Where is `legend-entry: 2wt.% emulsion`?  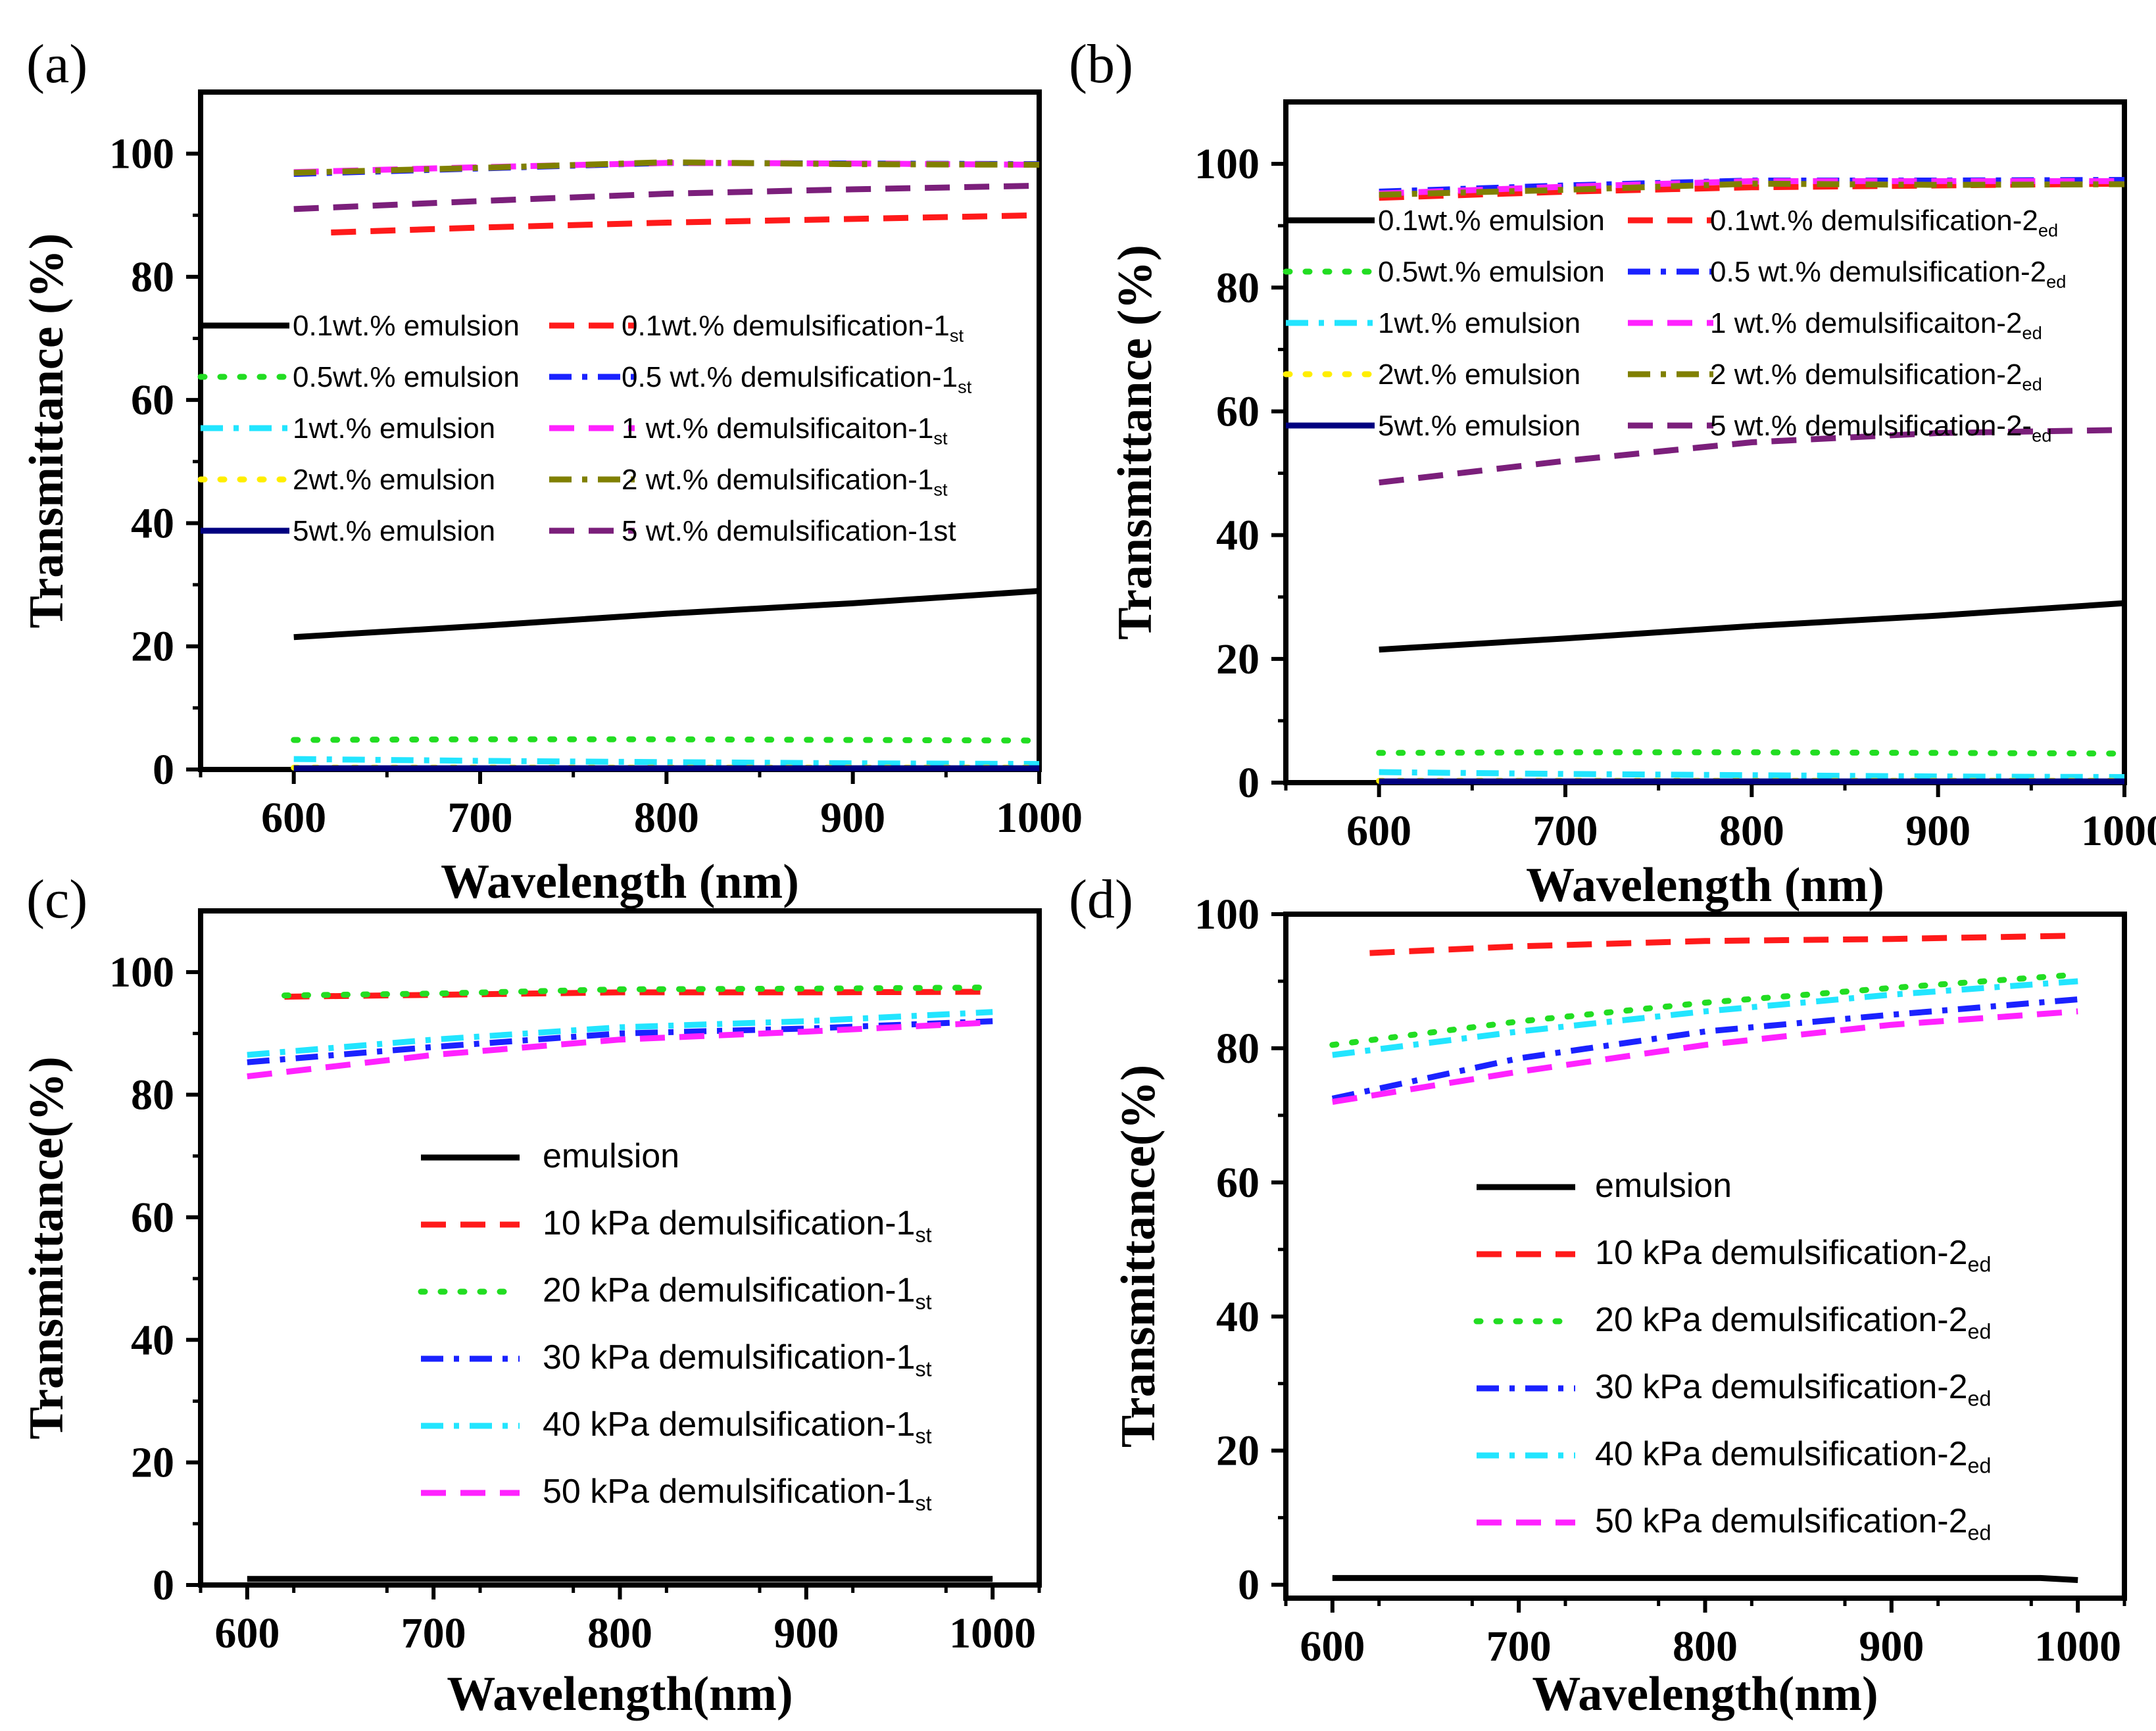 legend-entry: 2wt.% emulsion is located at coordinates (1479, 374).